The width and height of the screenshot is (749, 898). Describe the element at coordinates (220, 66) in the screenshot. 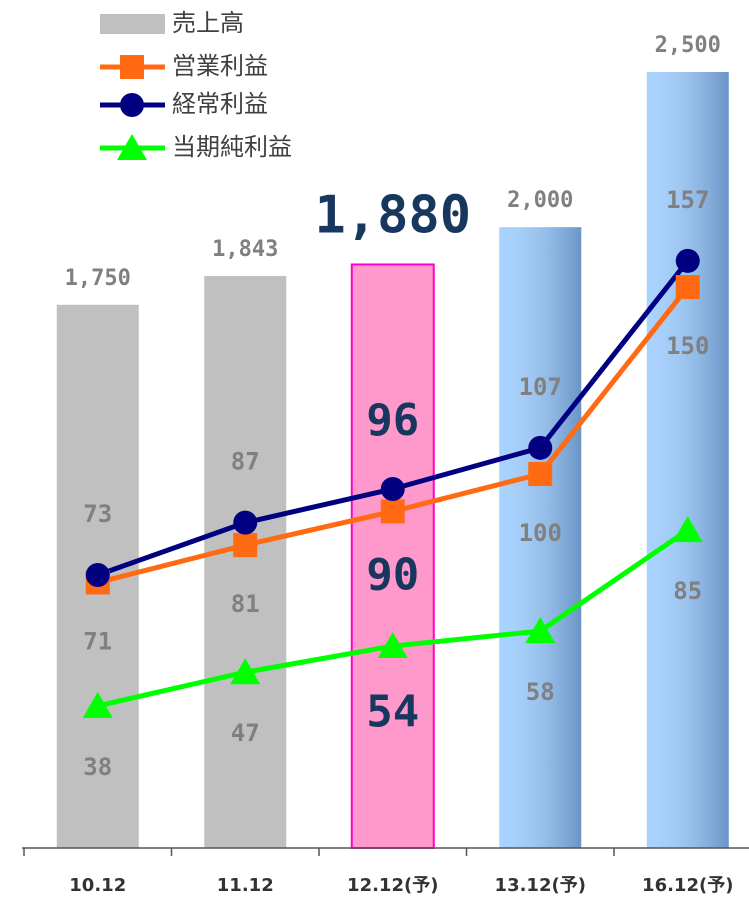

I see `legend-label: 営業利益` at that location.